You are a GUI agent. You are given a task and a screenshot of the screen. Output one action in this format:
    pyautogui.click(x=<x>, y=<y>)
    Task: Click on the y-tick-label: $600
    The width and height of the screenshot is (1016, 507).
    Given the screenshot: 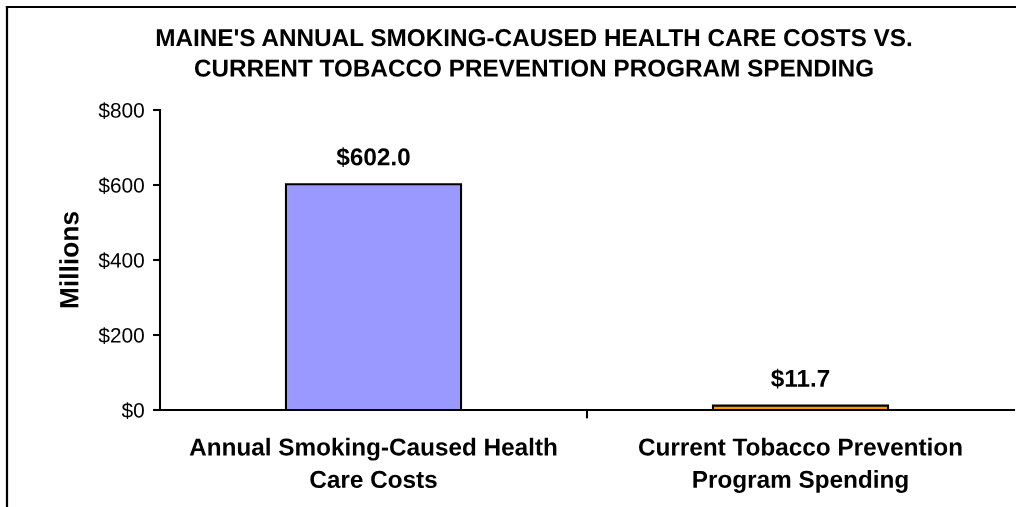 What is the action you would take?
    pyautogui.click(x=121, y=185)
    